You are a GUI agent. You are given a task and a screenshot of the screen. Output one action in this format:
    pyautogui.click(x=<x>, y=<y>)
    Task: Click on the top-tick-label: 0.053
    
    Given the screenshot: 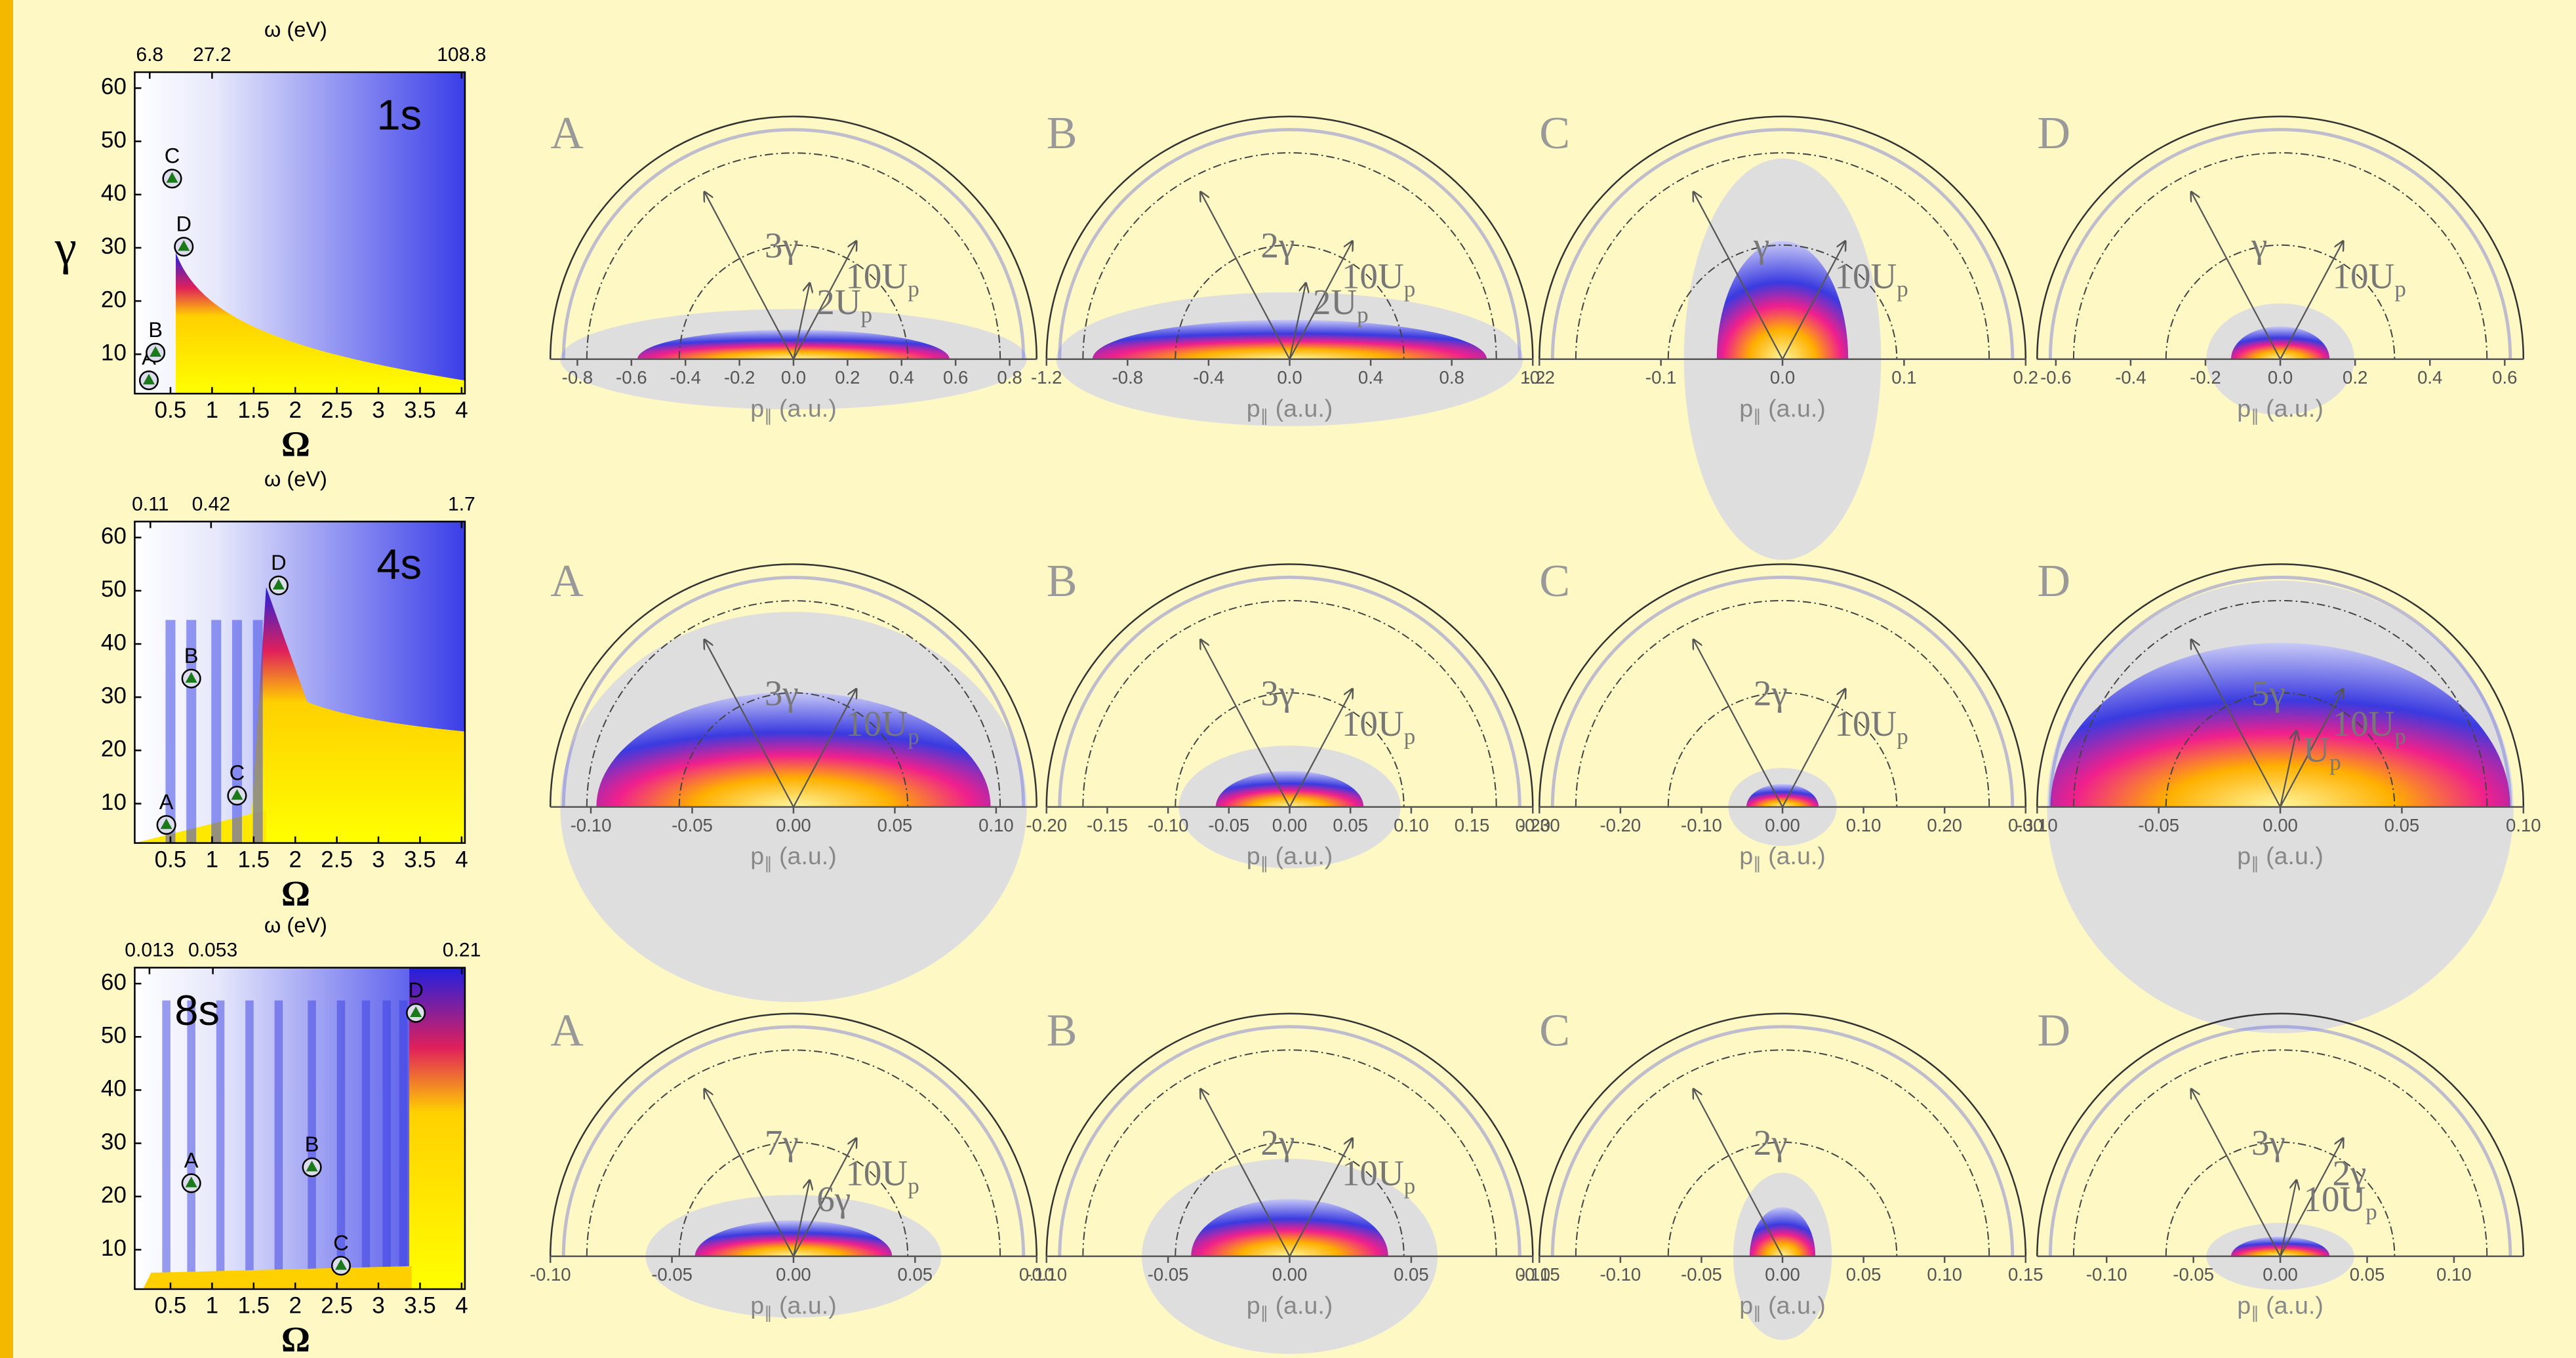 What is the action you would take?
    pyautogui.click(x=212, y=950)
    